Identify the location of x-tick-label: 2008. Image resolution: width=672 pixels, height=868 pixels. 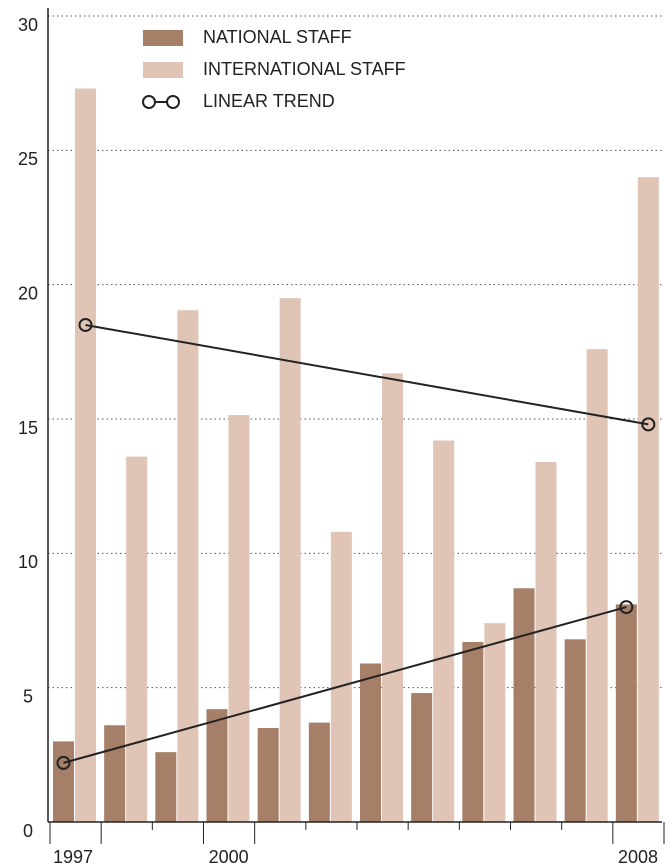
(638, 857).